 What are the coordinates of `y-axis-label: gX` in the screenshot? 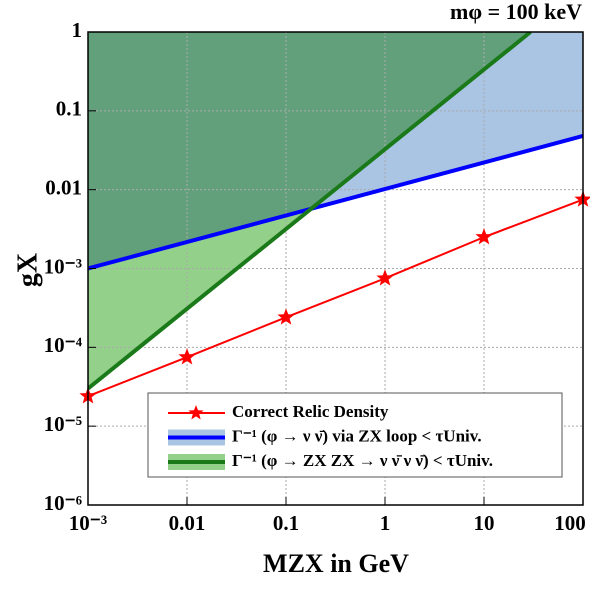 It's located at (27, 270).